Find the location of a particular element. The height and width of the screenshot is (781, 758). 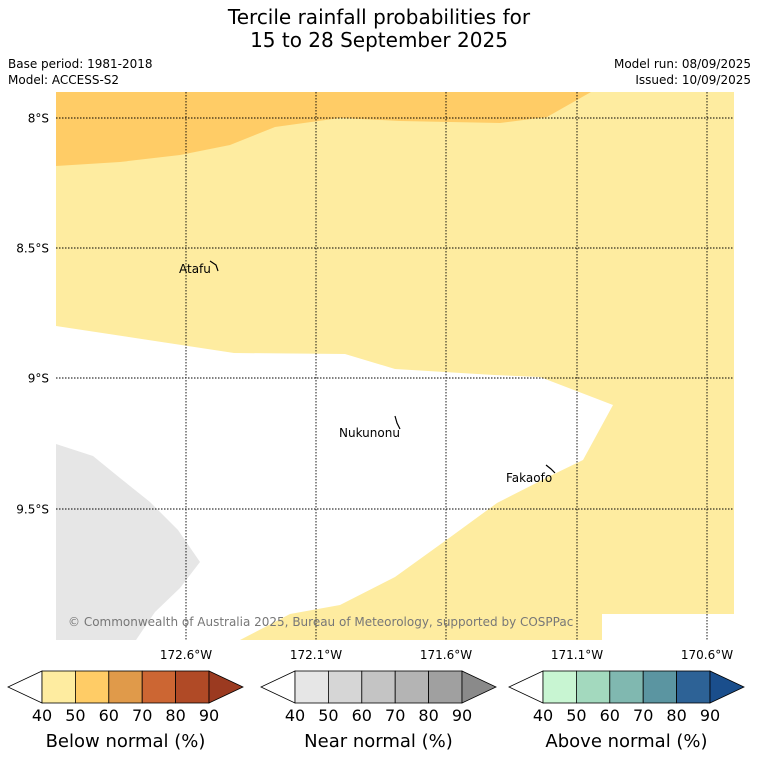

fakaofo-atoll-outline is located at coordinates (550, 469).